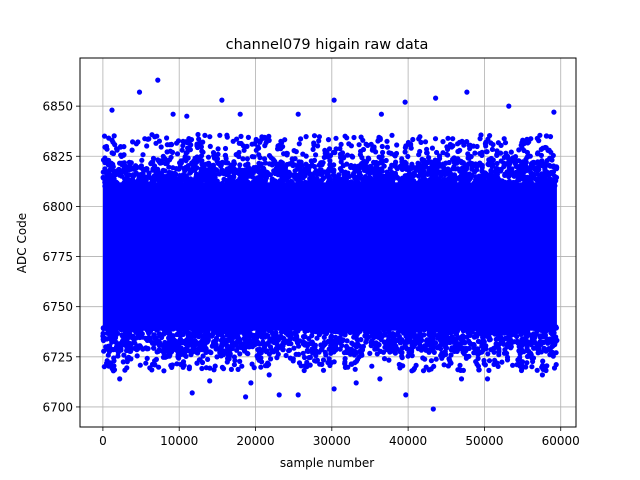 This screenshot has height=480, width=640. I want to click on chart-title: channel079 higain raw data, so click(327, 45).